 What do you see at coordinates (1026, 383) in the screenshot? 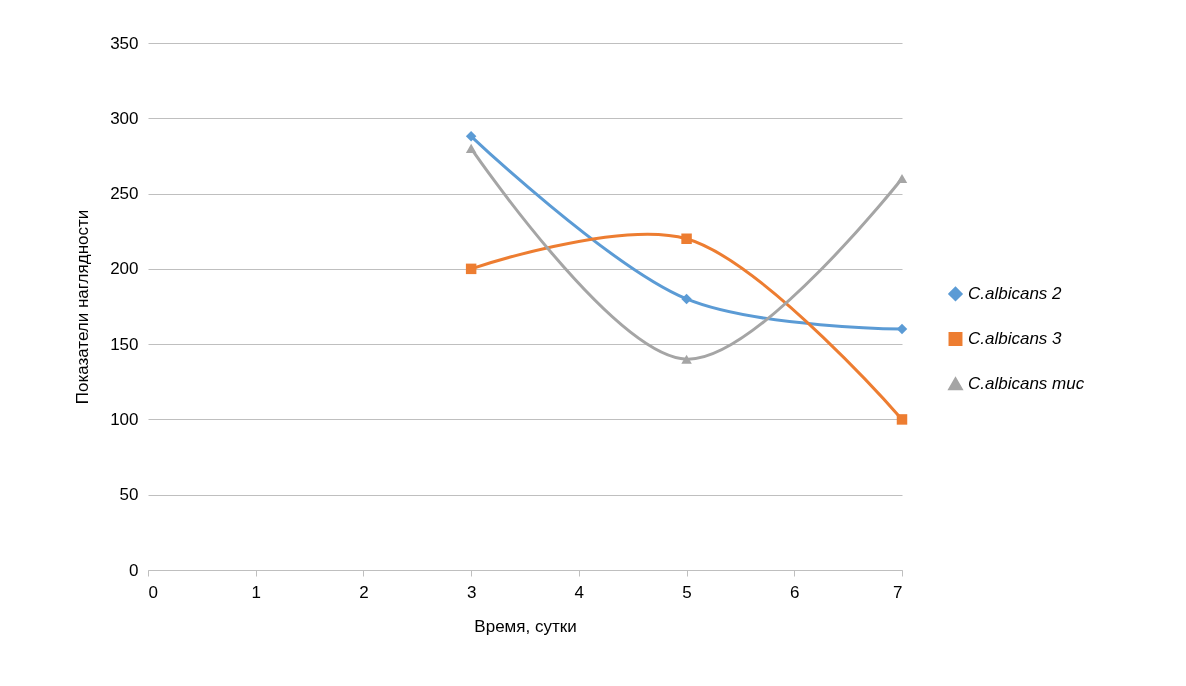
I see `legend-label: C.albicans mис` at bounding box center [1026, 383].